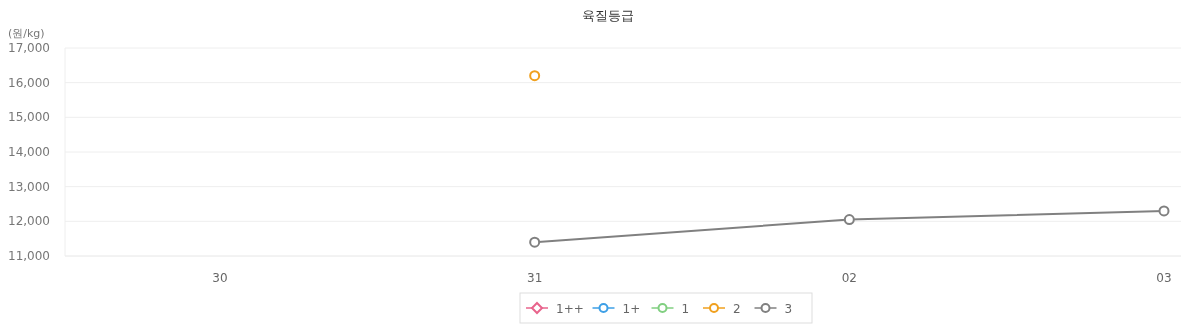 Image resolution: width=1181 pixels, height=325 pixels. I want to click on y-tick-label: 11,000, so click(29, 256).